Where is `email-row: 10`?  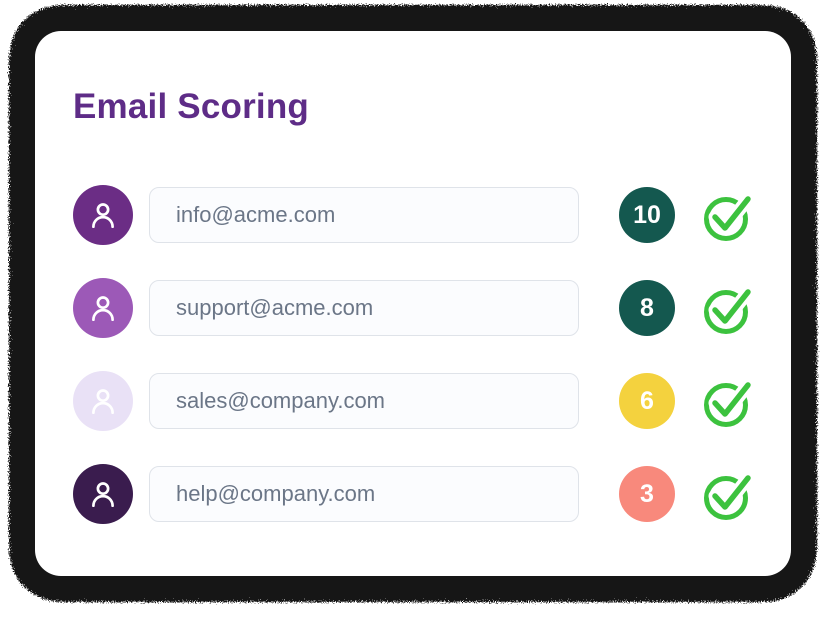 email-row: 10 is located at coordinates (432, 215).